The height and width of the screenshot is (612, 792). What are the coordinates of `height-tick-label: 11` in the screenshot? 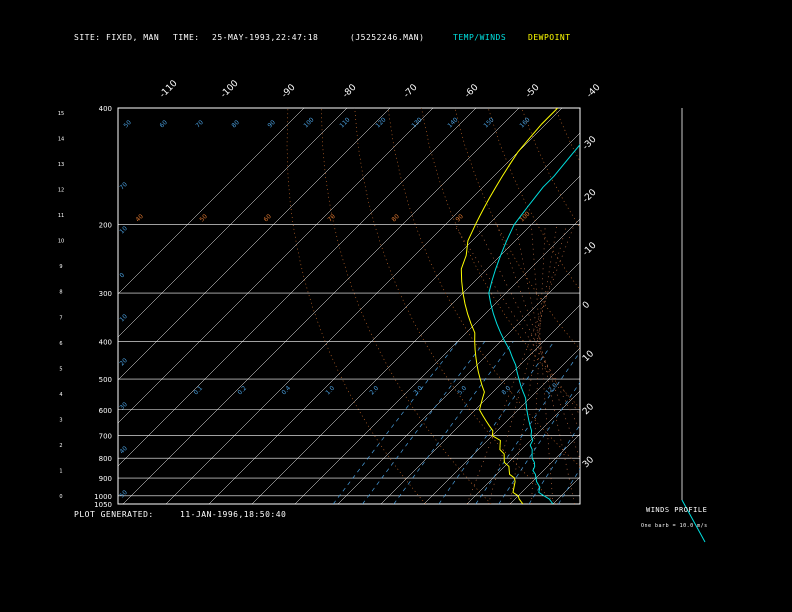 It's located at (61, 216).